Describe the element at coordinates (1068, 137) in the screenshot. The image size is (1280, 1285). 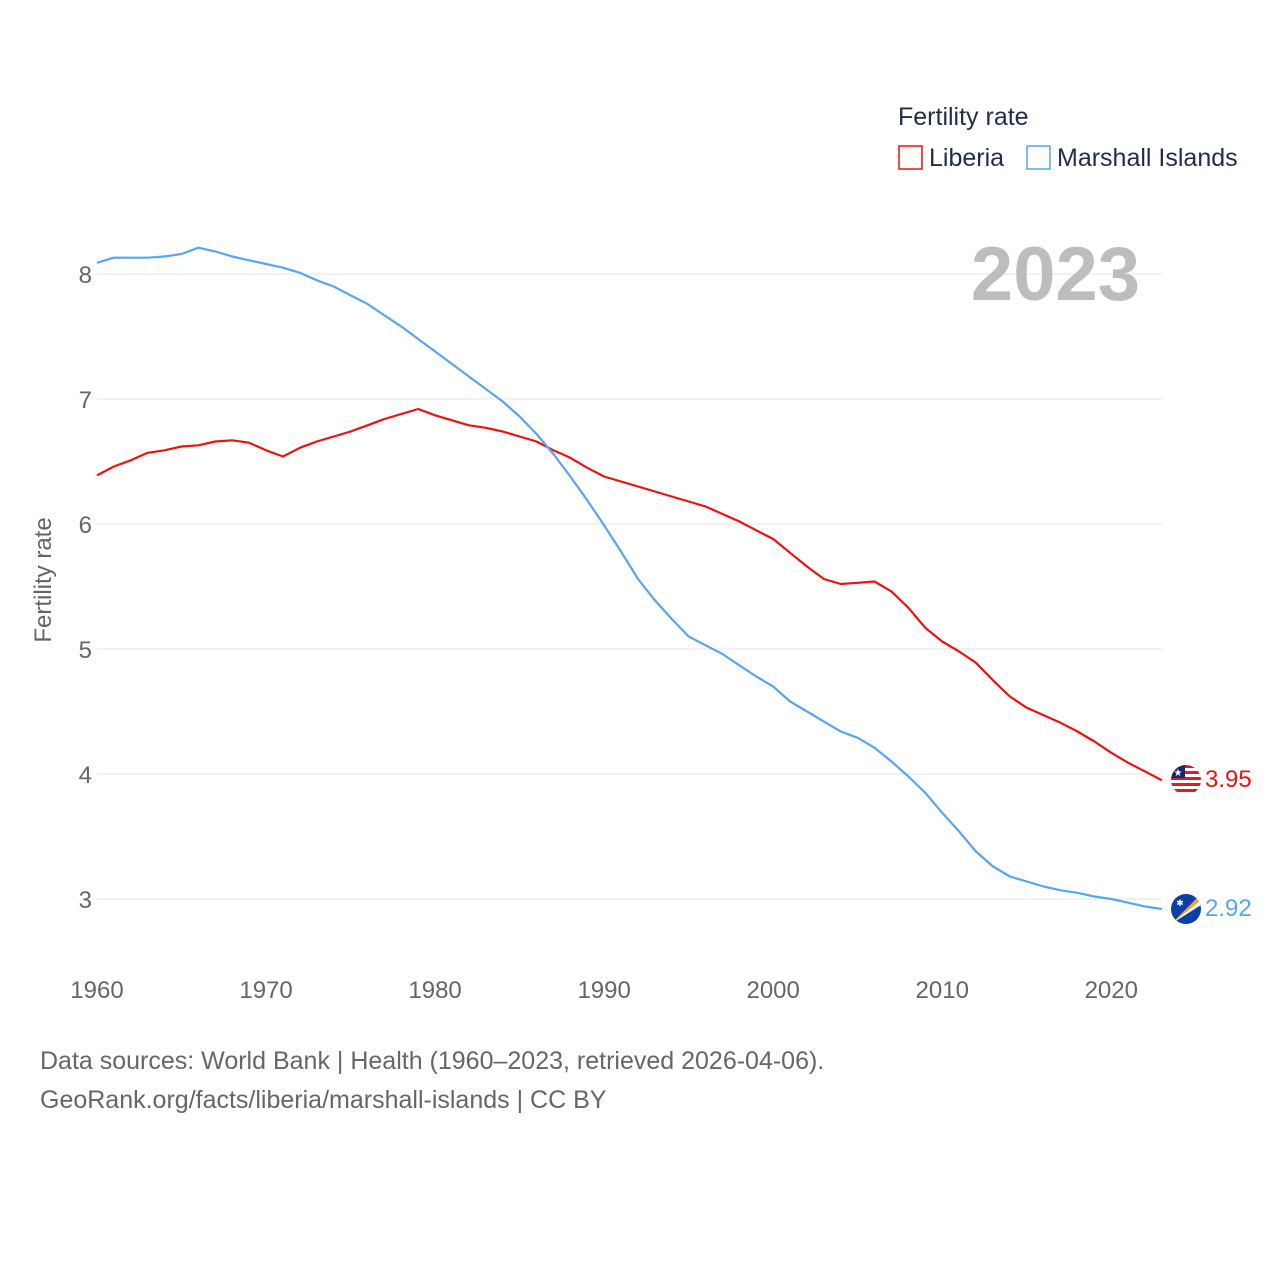
I see `legend: Fertility rate Liberia Marshall Islands` at that location.